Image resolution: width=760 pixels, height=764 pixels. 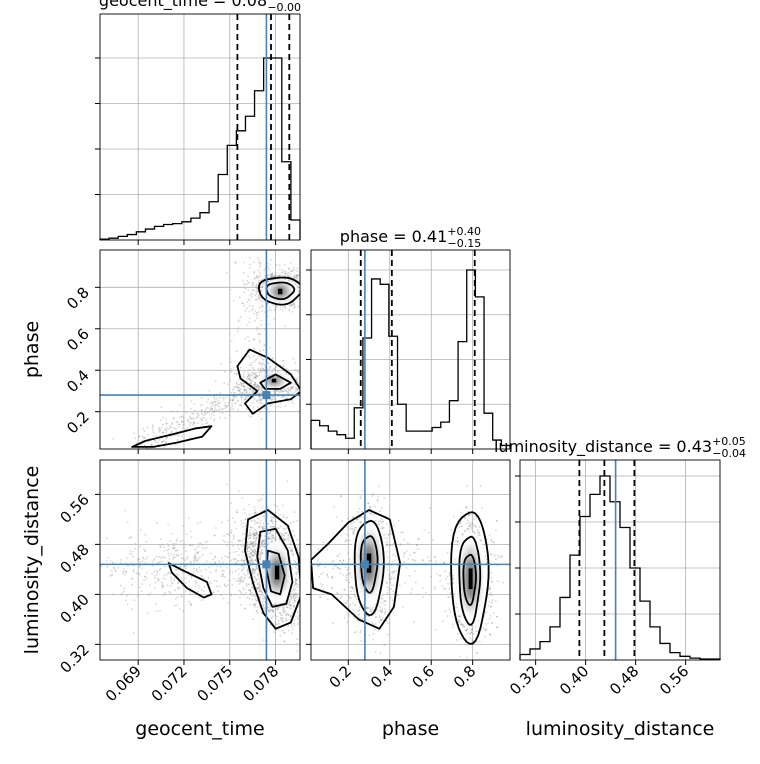 What do you see at coordinates (32, 349) in the screenshot?
I see `ylabel-phase: phase` at bounding box center [32, 349].